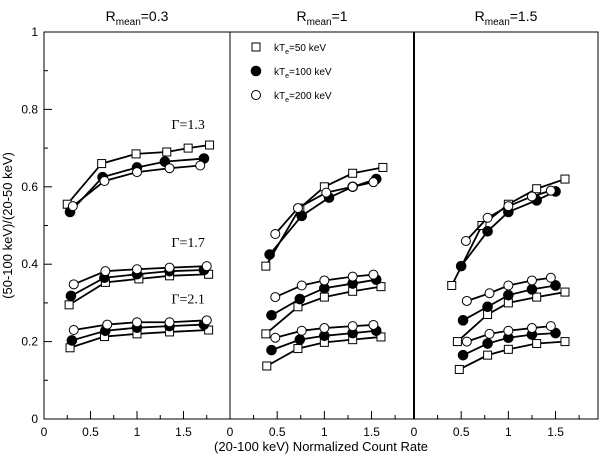 The height and width of the screenshot is (457, 600). Describe the element at coordinates (29, 264) in the screenshot. I see `y-tick-label: 0.4` at that location.